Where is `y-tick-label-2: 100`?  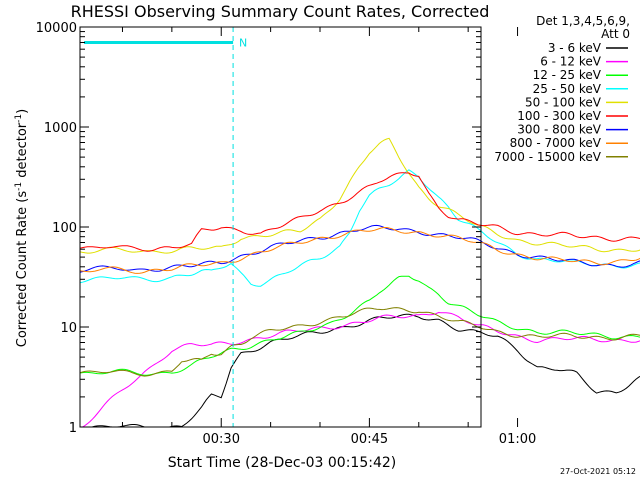 y-tick-label-2: 100 is located at coordinates (64, 228).